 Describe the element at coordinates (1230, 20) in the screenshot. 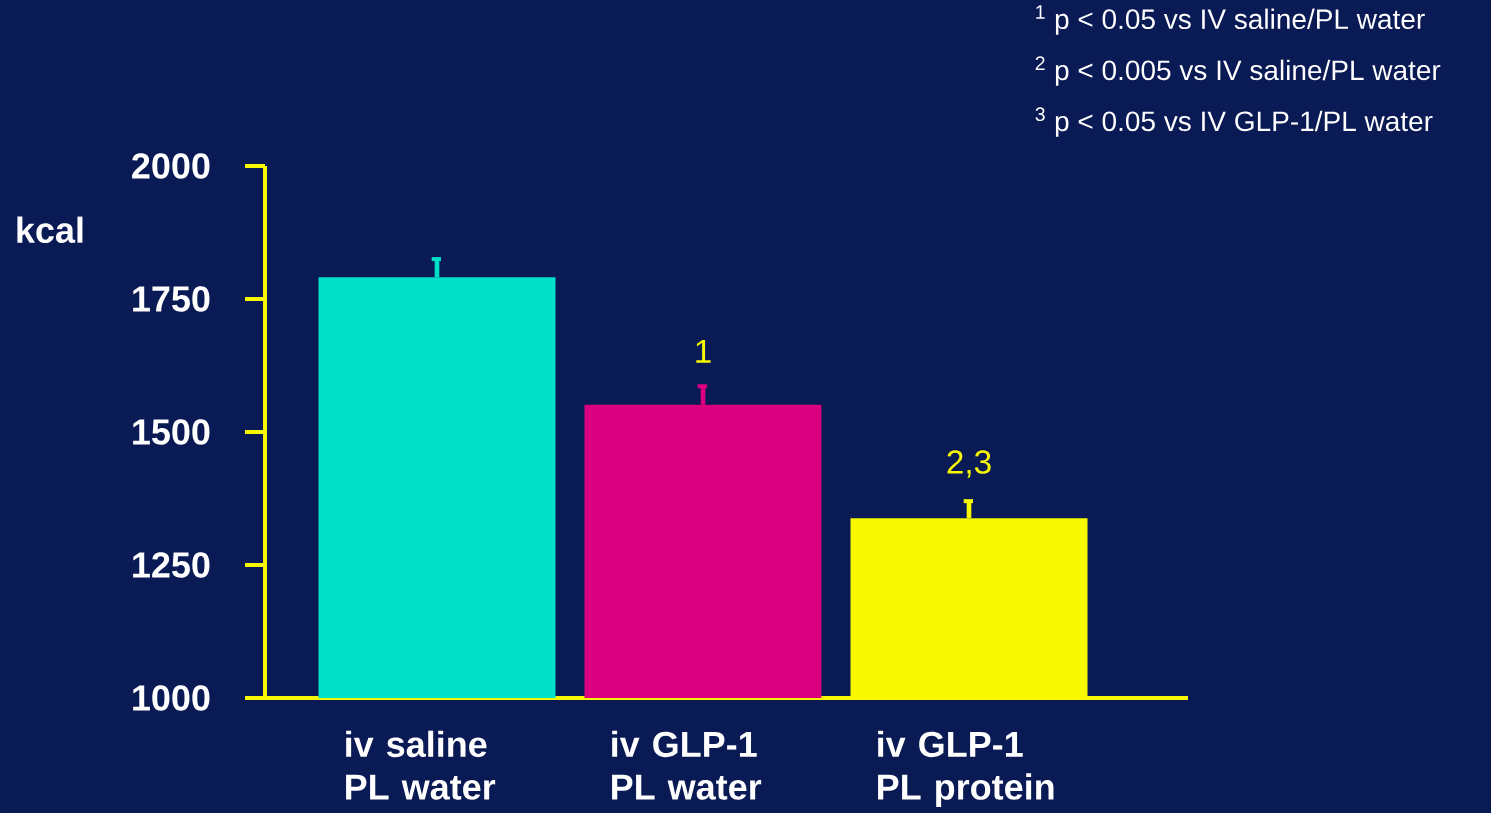

I see `text: $^{1}$ p < 0.05 vs IV saline/PL water` at that location.